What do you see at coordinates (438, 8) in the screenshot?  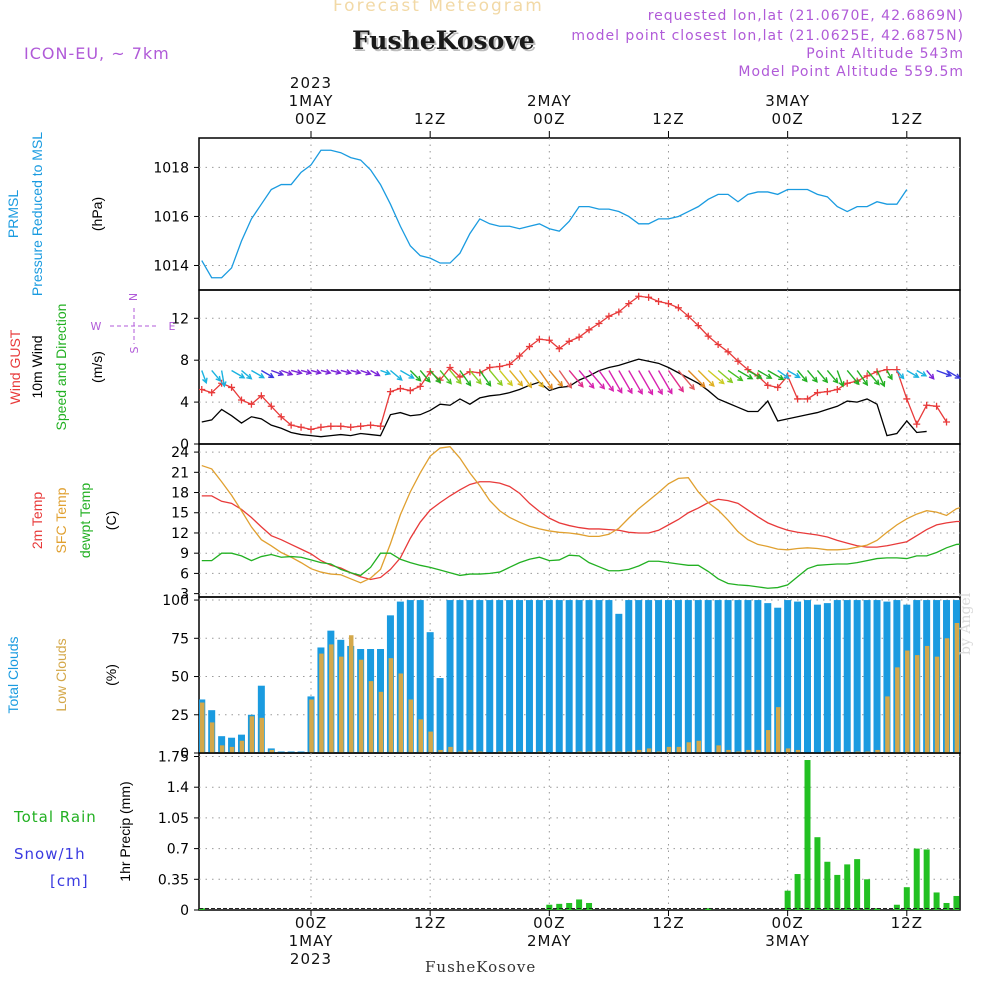 I see `faded-title: Forecast Meteogram` at bounding box center [438, 8].